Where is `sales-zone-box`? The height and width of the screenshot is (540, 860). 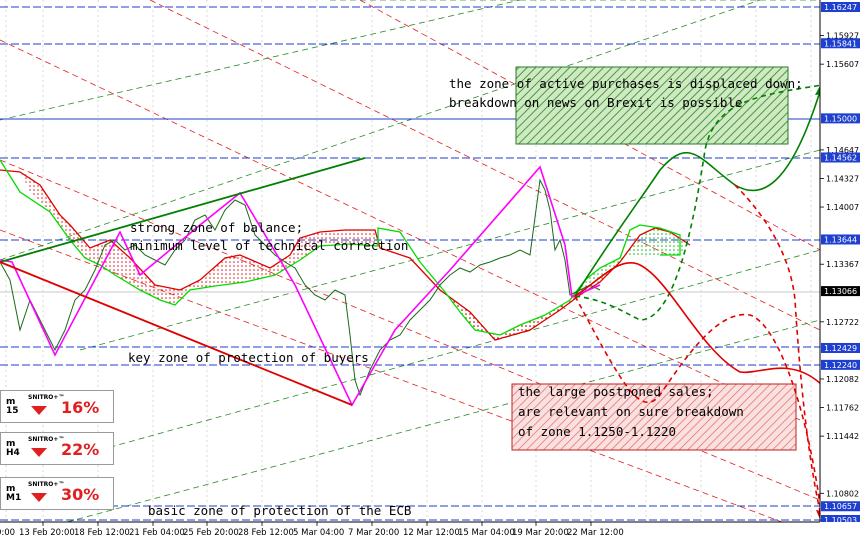 sales-zone-box is located at coordinates (654, 417).